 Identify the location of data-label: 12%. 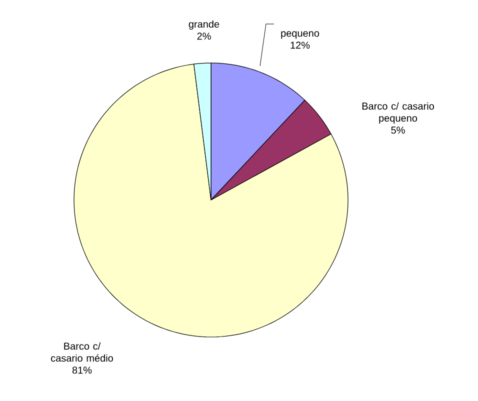
(300, 45).